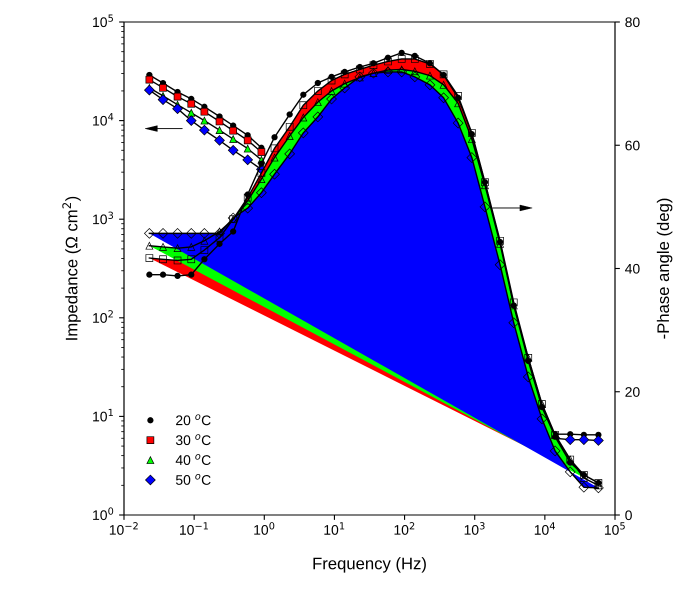 This screenshot has height=598, width=691. I want to click on y-tick-label: 10$^{1}$, so click(103, 415).